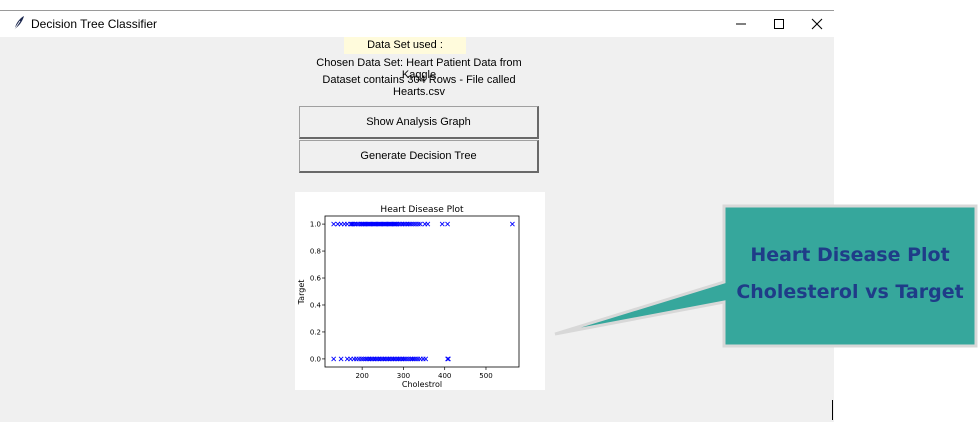  Describe the element at coordinates (316, 305) in the screenshot. I see `y-tick-label: 0.4` at that location.